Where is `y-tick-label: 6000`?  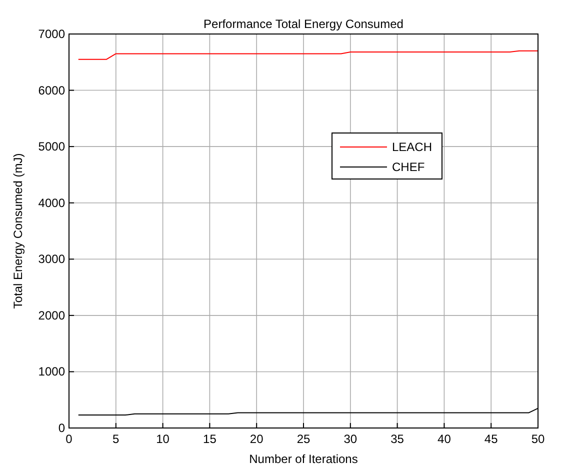
y-tick-label: 6000 is located at coordinates (52, 90).